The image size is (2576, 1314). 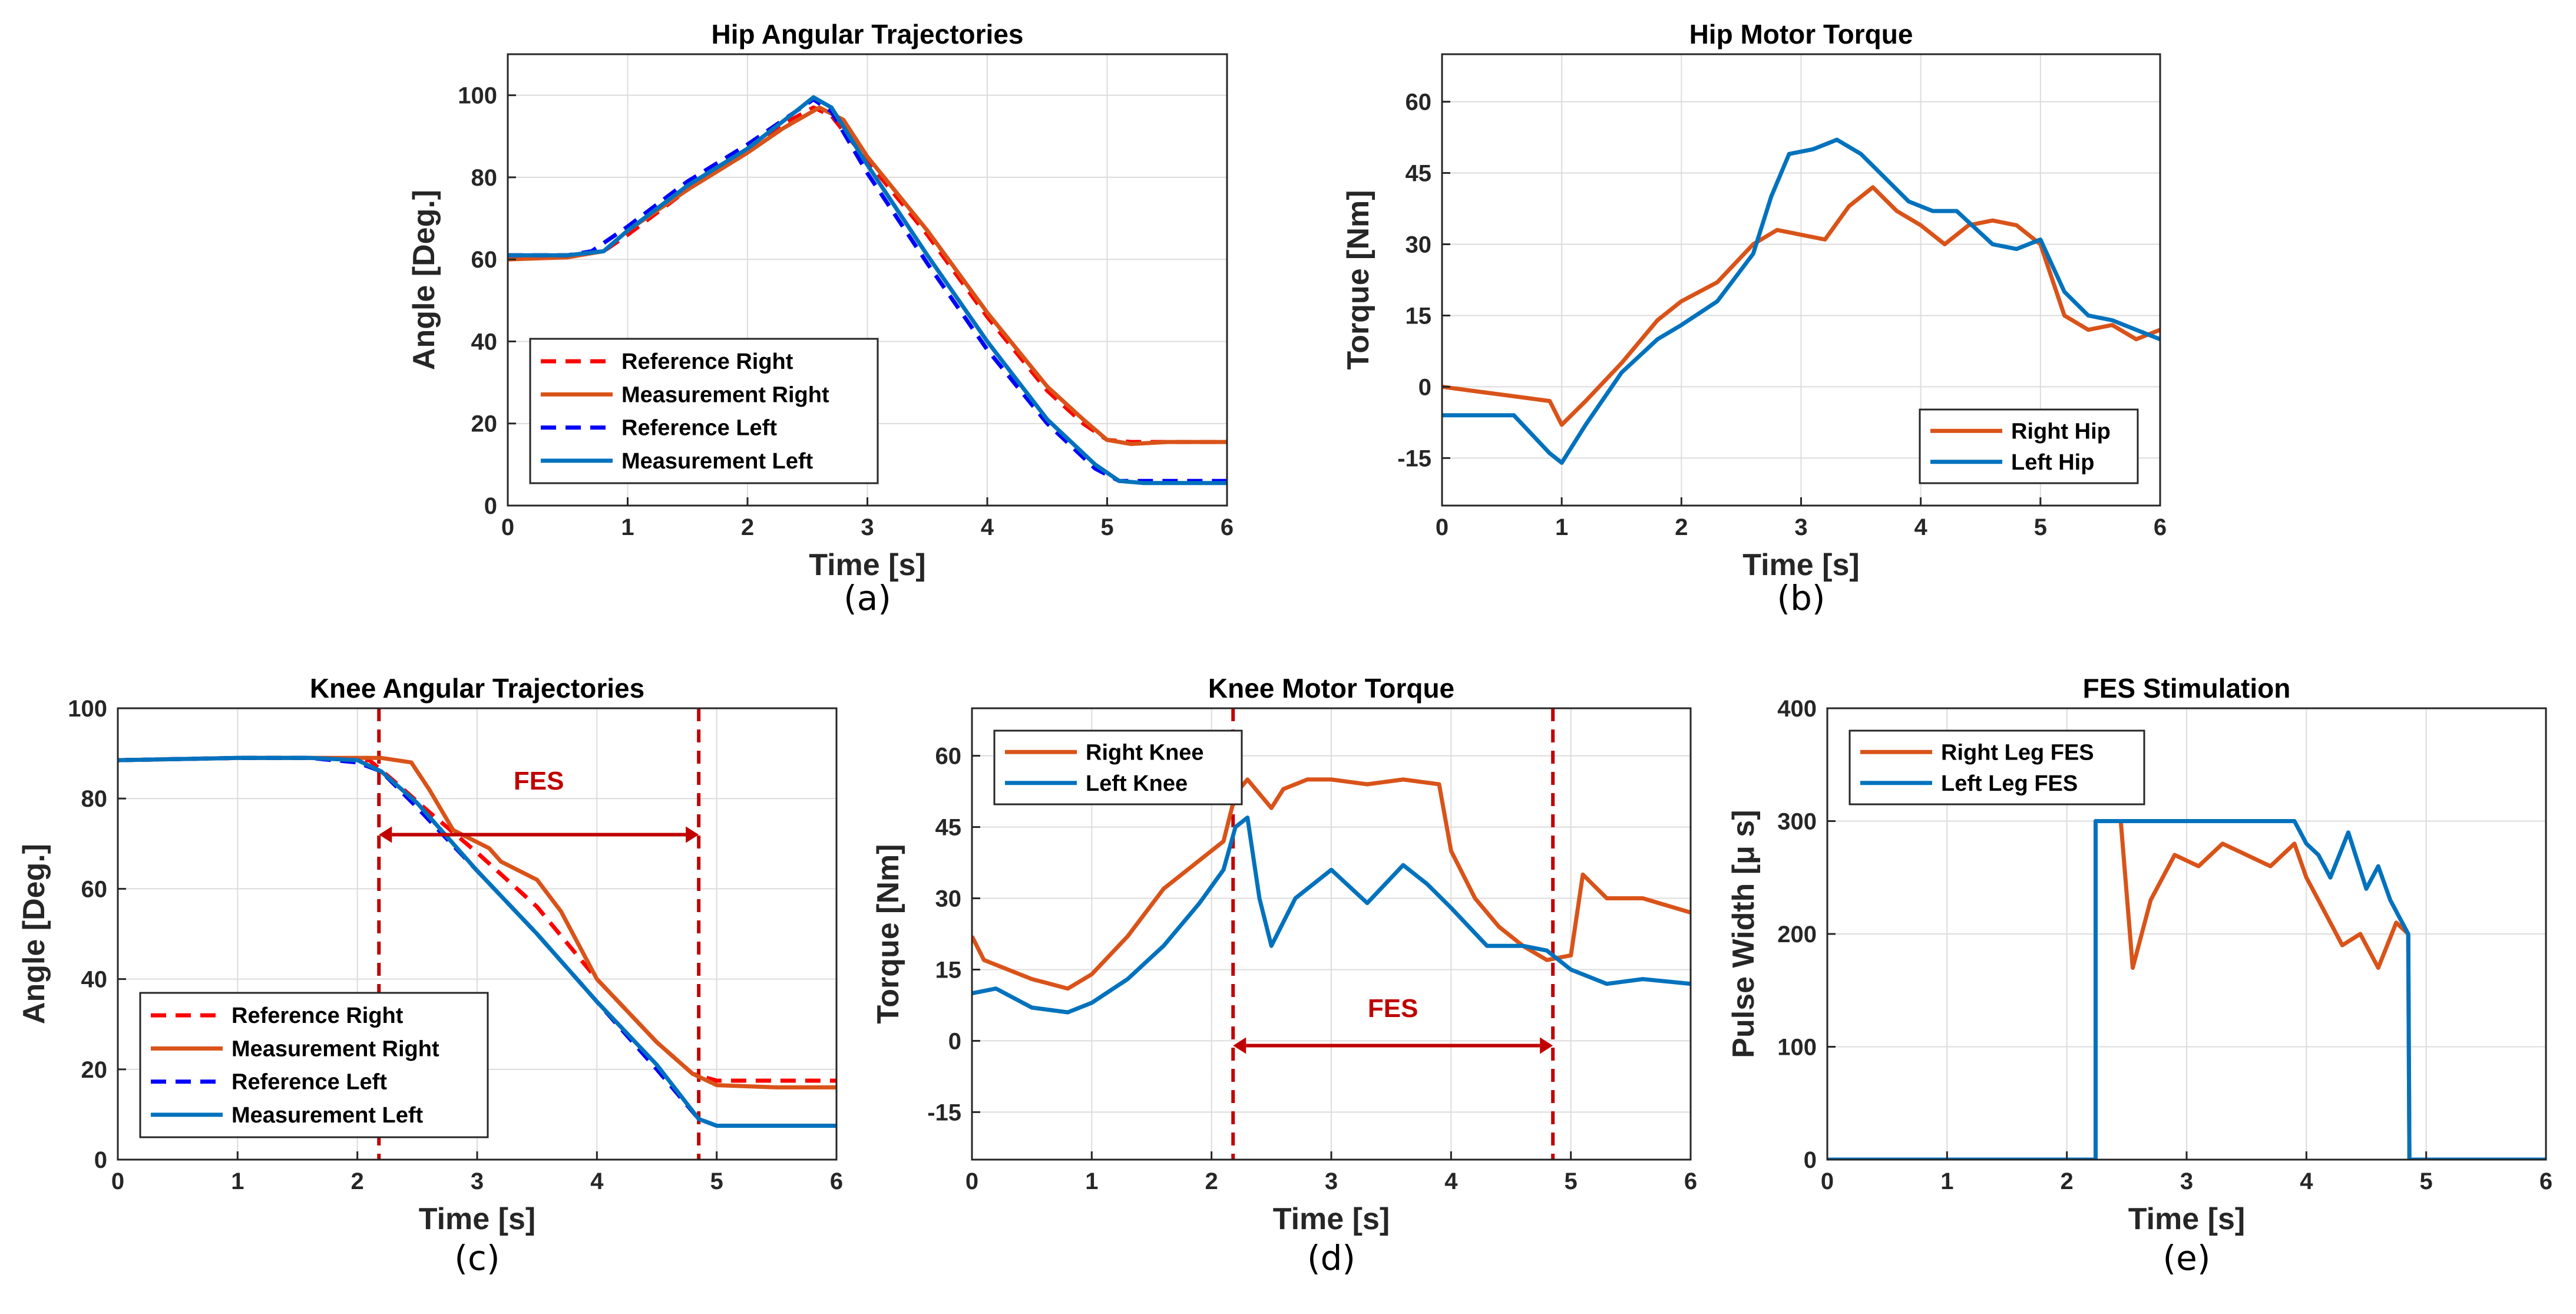 I want to click on legend: Right Leg FES Left Leg FES, so click(x=1996, y=767).